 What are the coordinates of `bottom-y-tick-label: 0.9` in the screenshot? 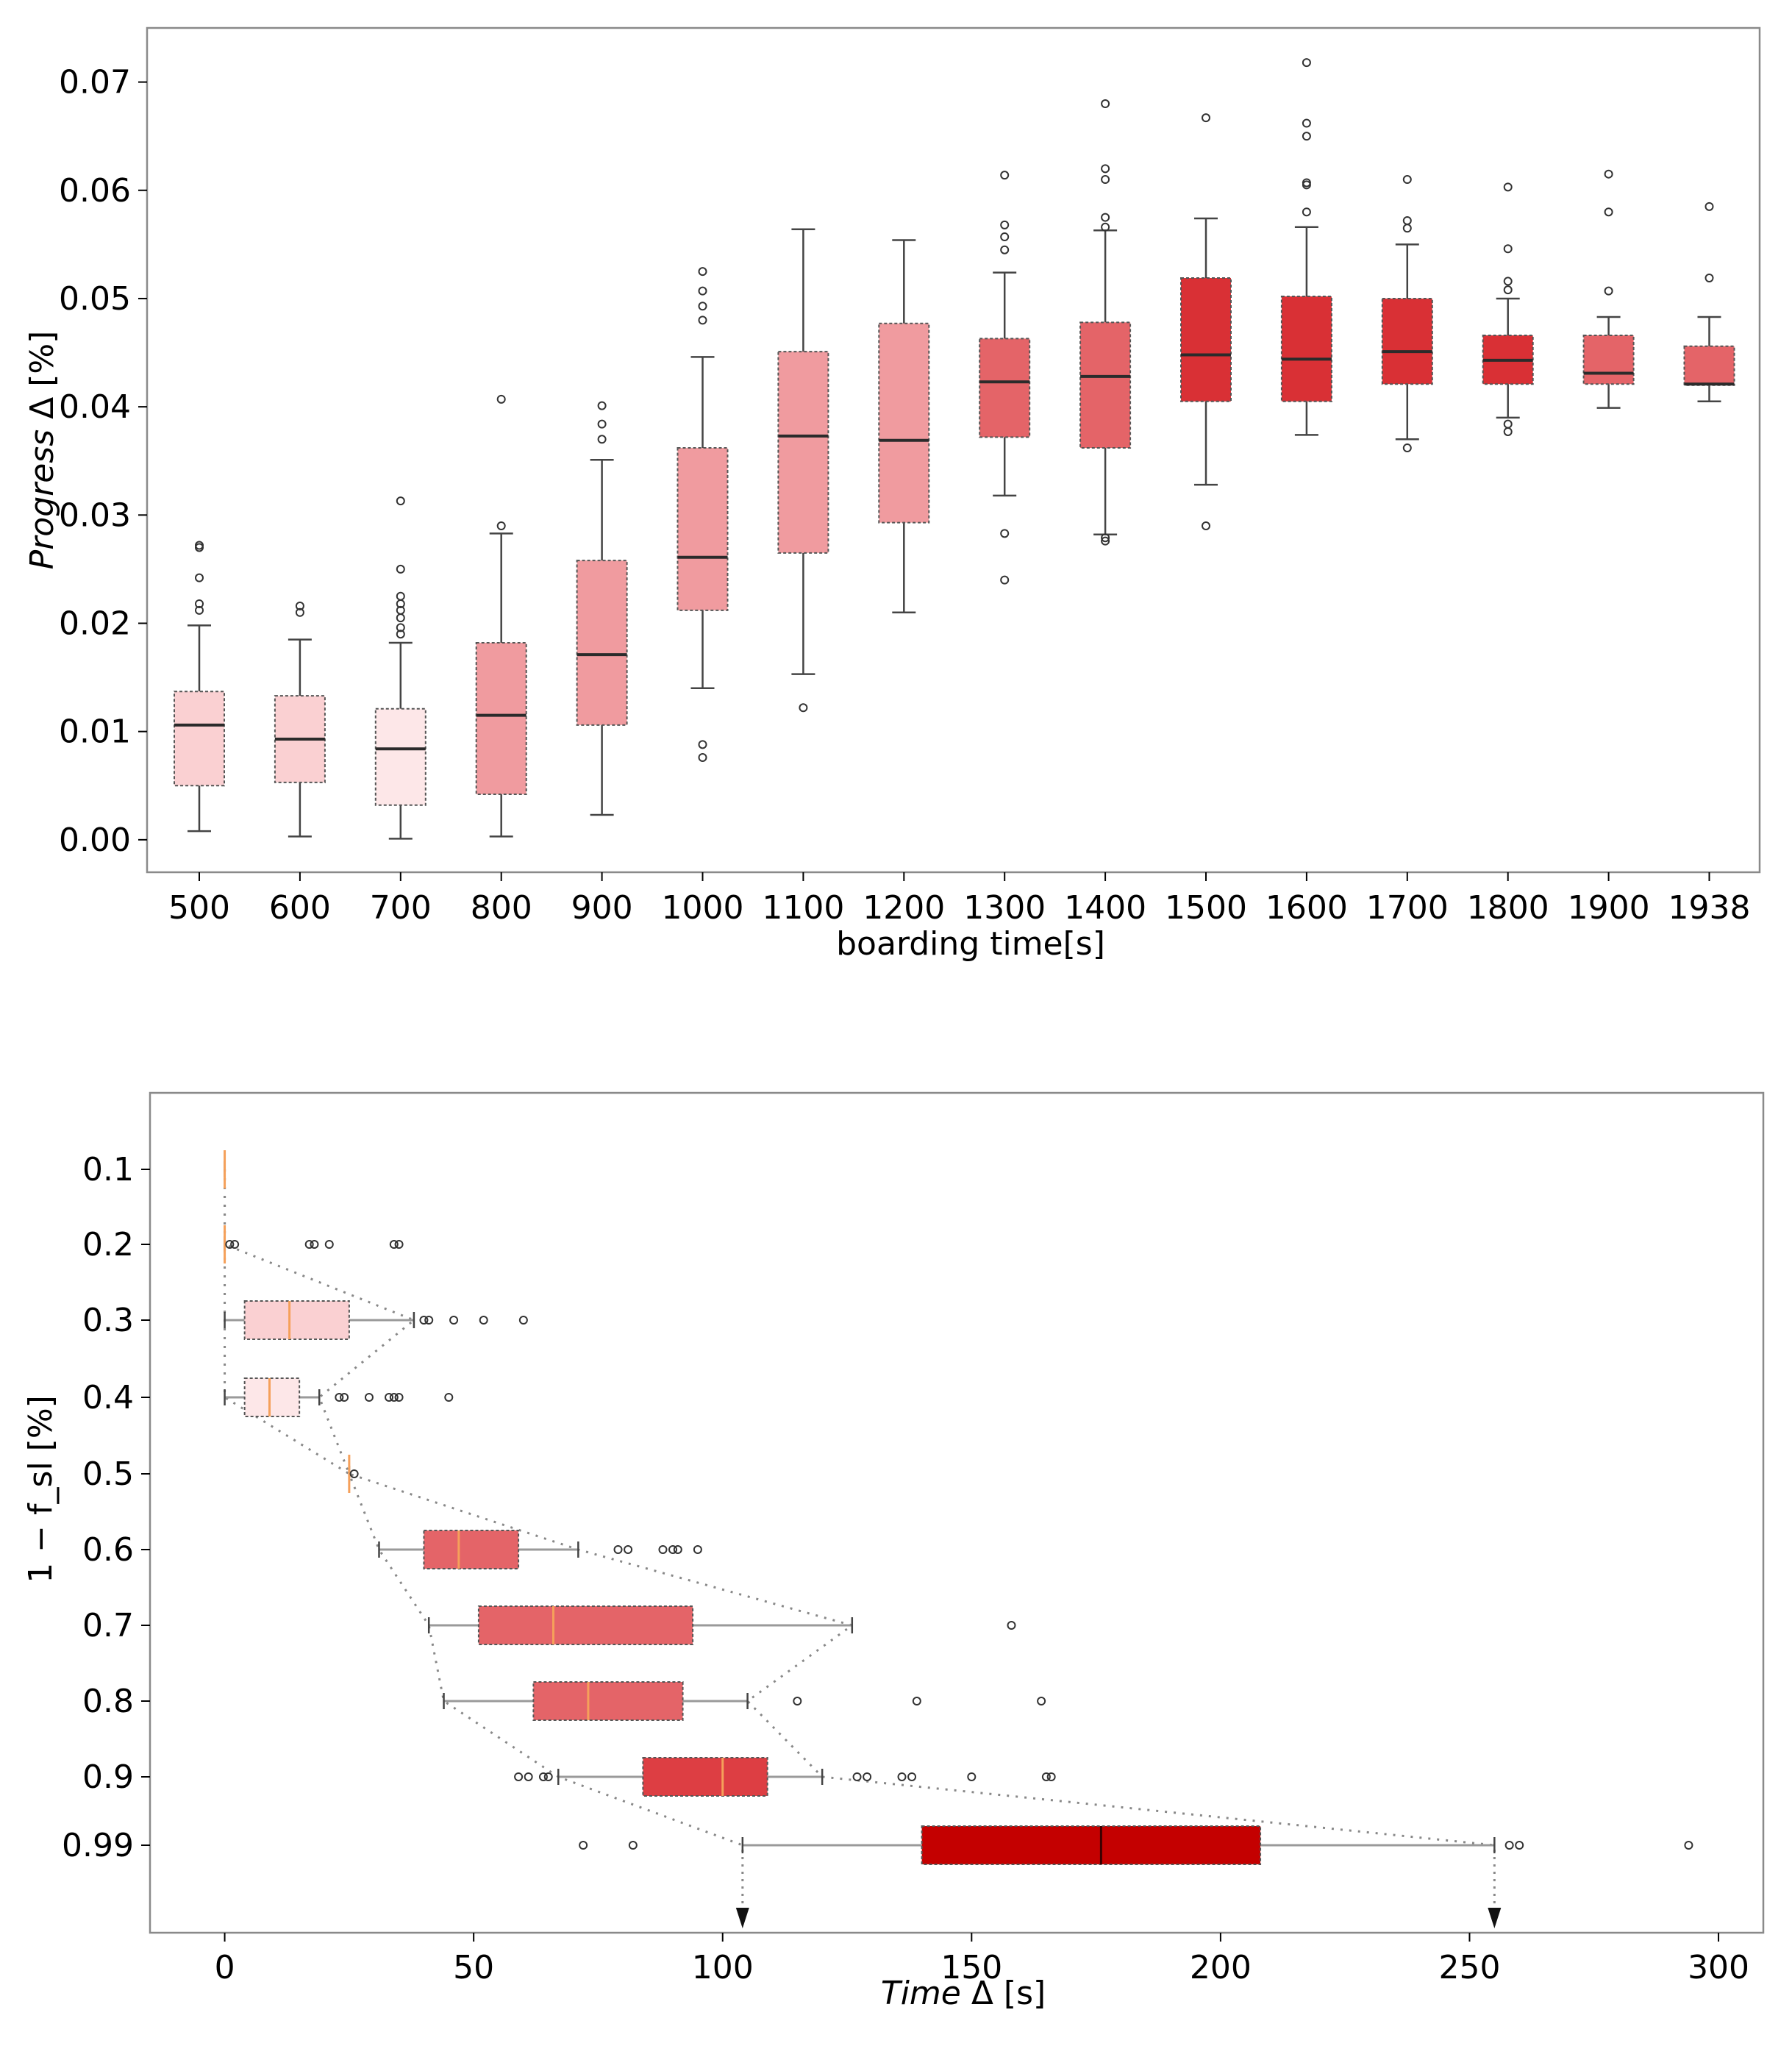 It's located at (108, 1777).